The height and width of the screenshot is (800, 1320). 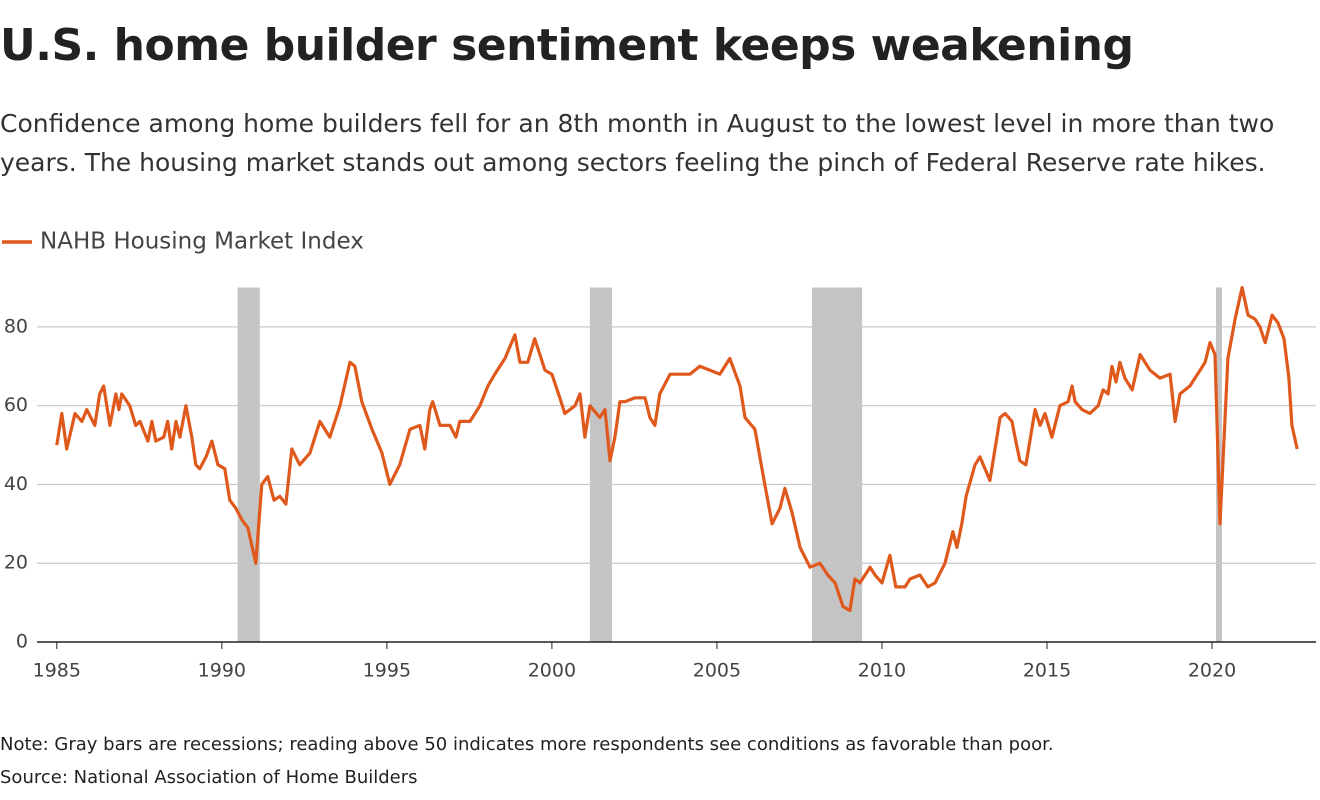 I want to click on x-tick-label: 2010, so click(x=882, y=671).